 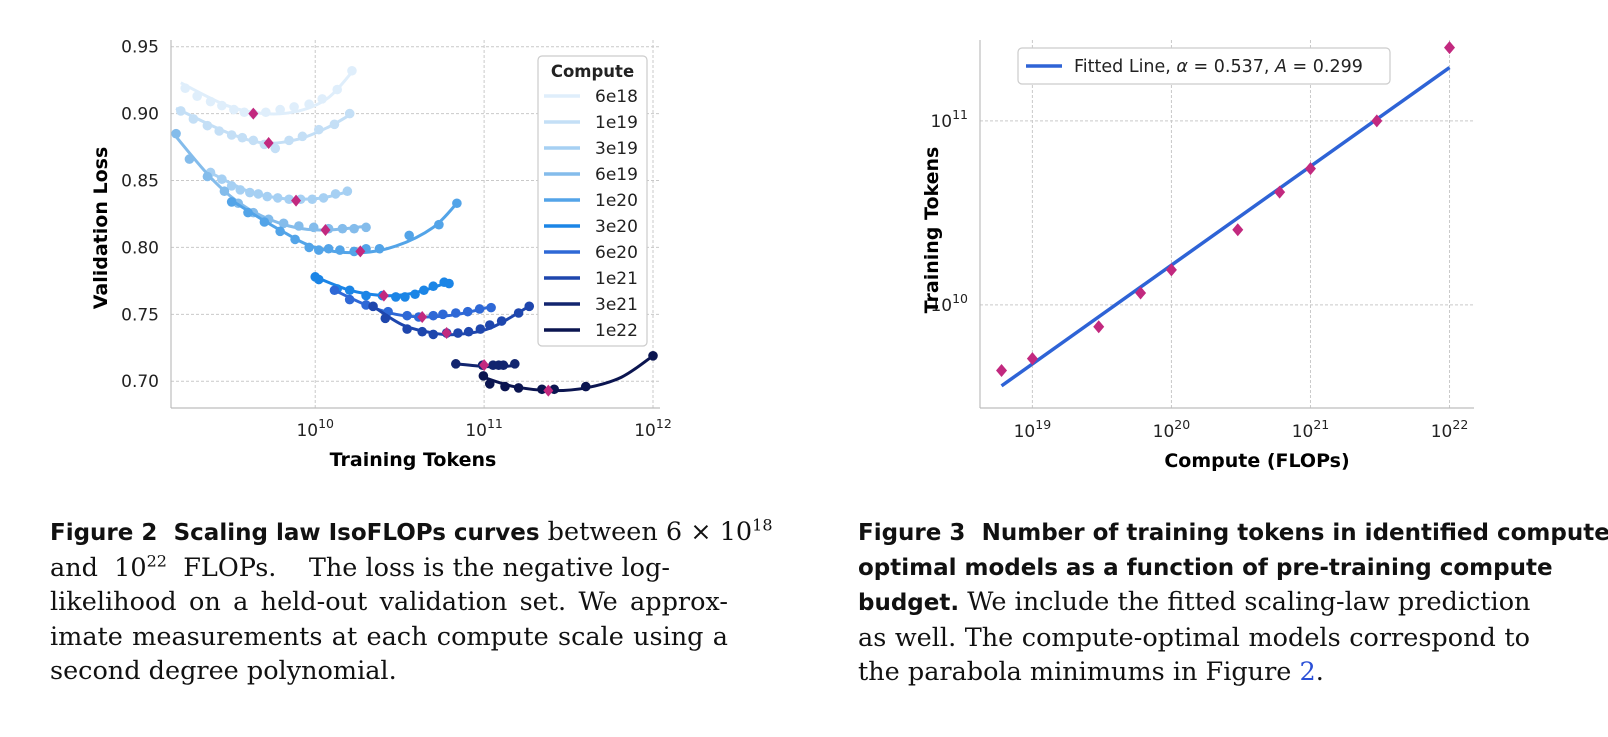 I want to click on chart3-ytick-label: 1011, so click(x=949, y=119).